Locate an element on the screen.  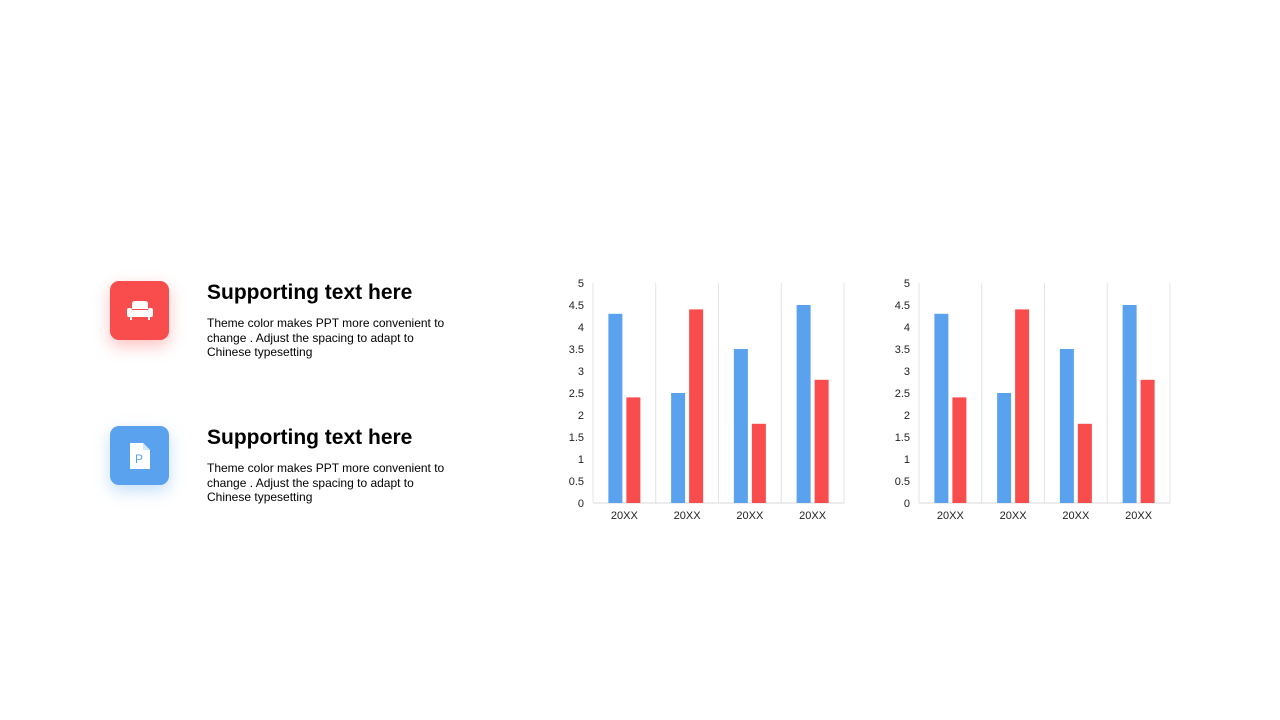
sofa-icon is located at coordinates (139, 310).